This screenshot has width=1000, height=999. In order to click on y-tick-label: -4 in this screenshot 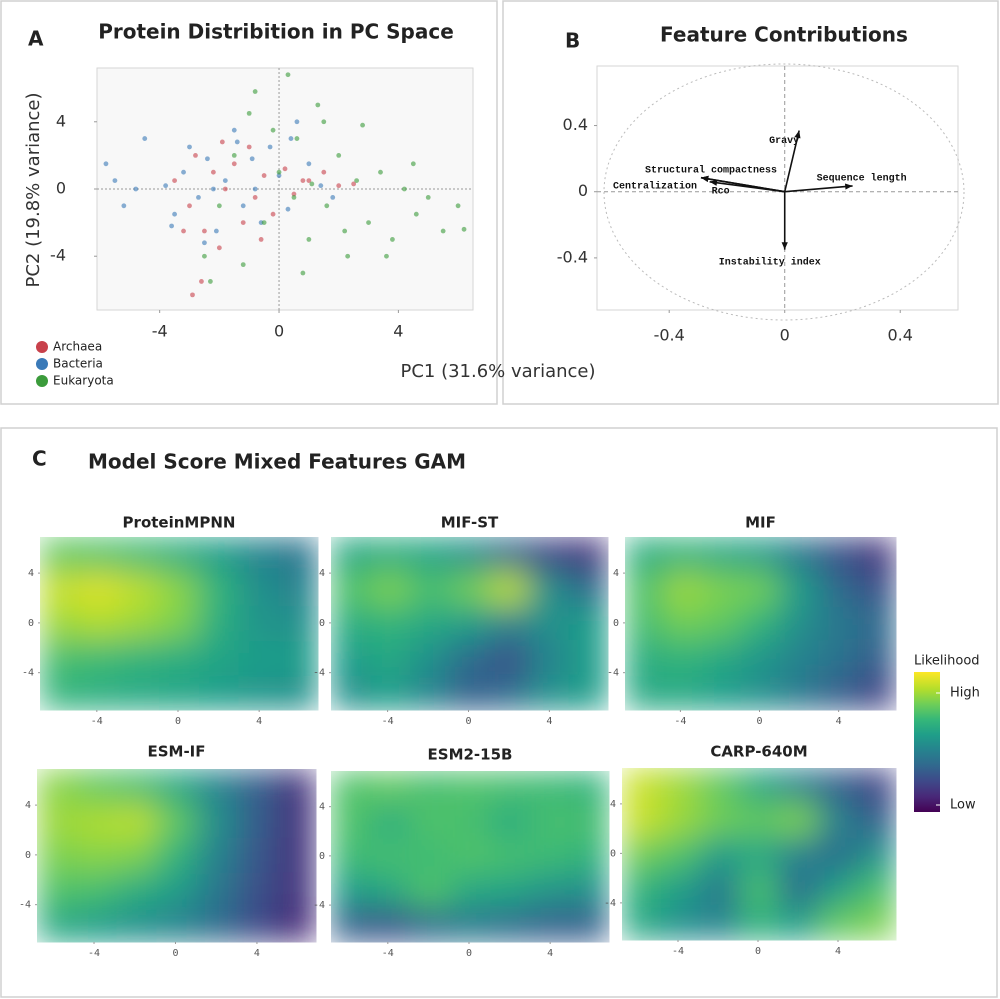, I will do `click(319, 673)`.